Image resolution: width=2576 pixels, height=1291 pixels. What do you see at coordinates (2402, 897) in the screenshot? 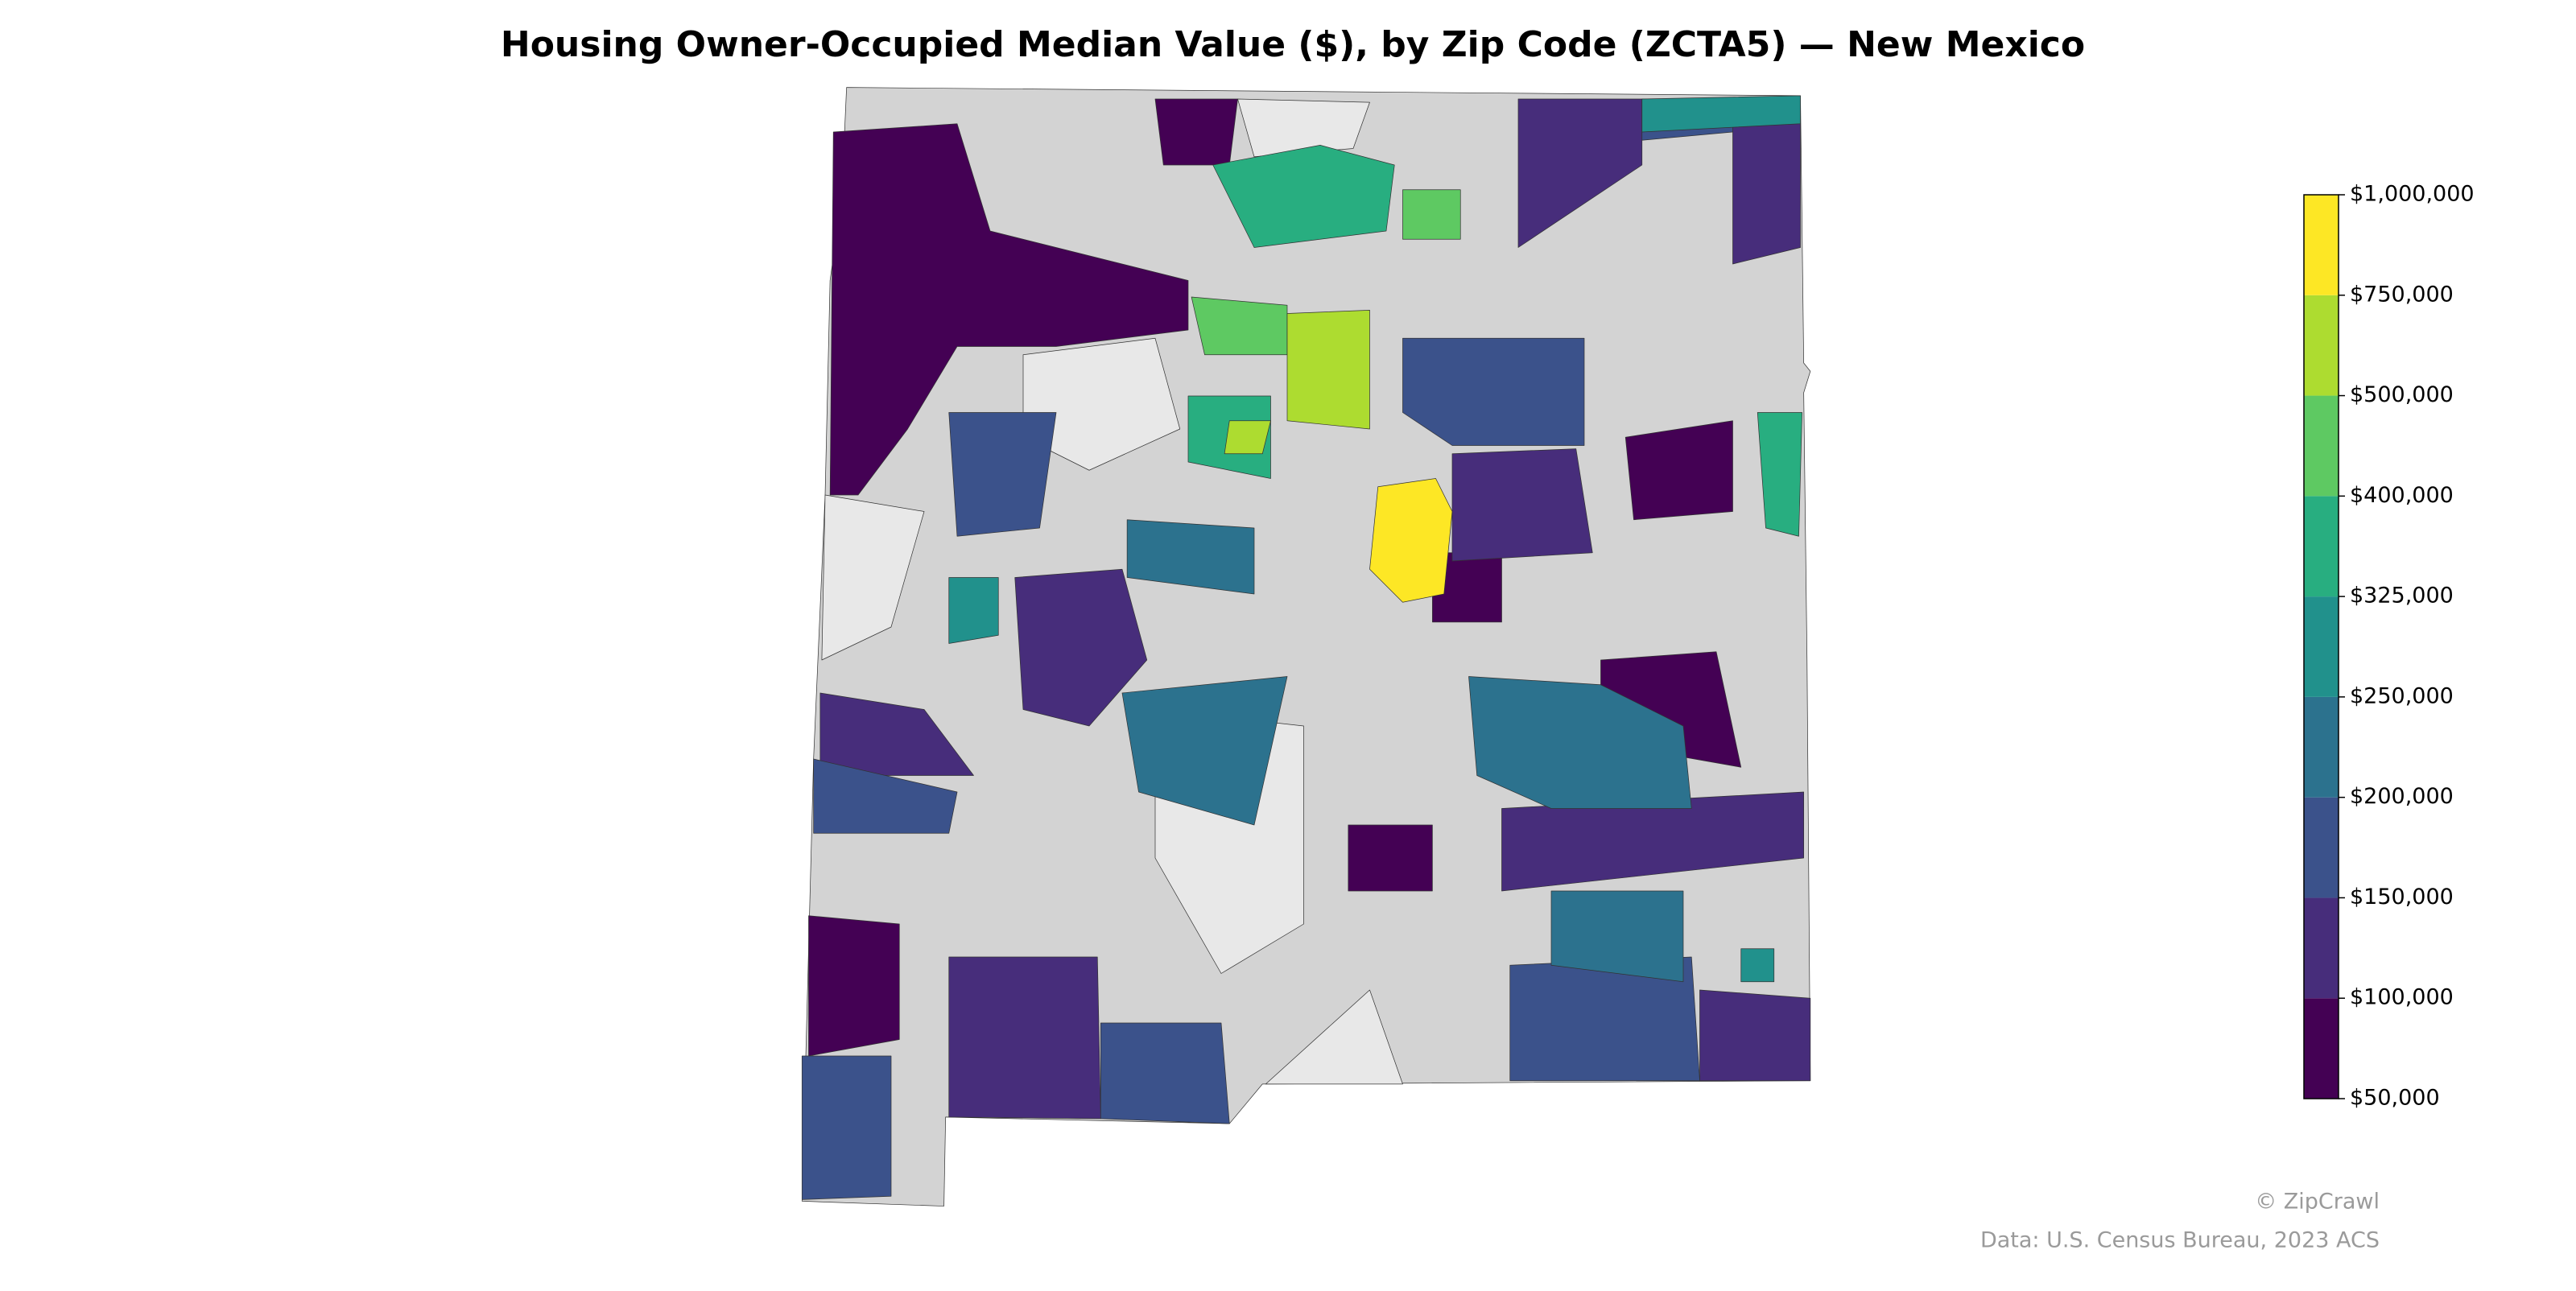
I see `colorbar-tick-label: $150,000` at bounding box center [2402, 897].